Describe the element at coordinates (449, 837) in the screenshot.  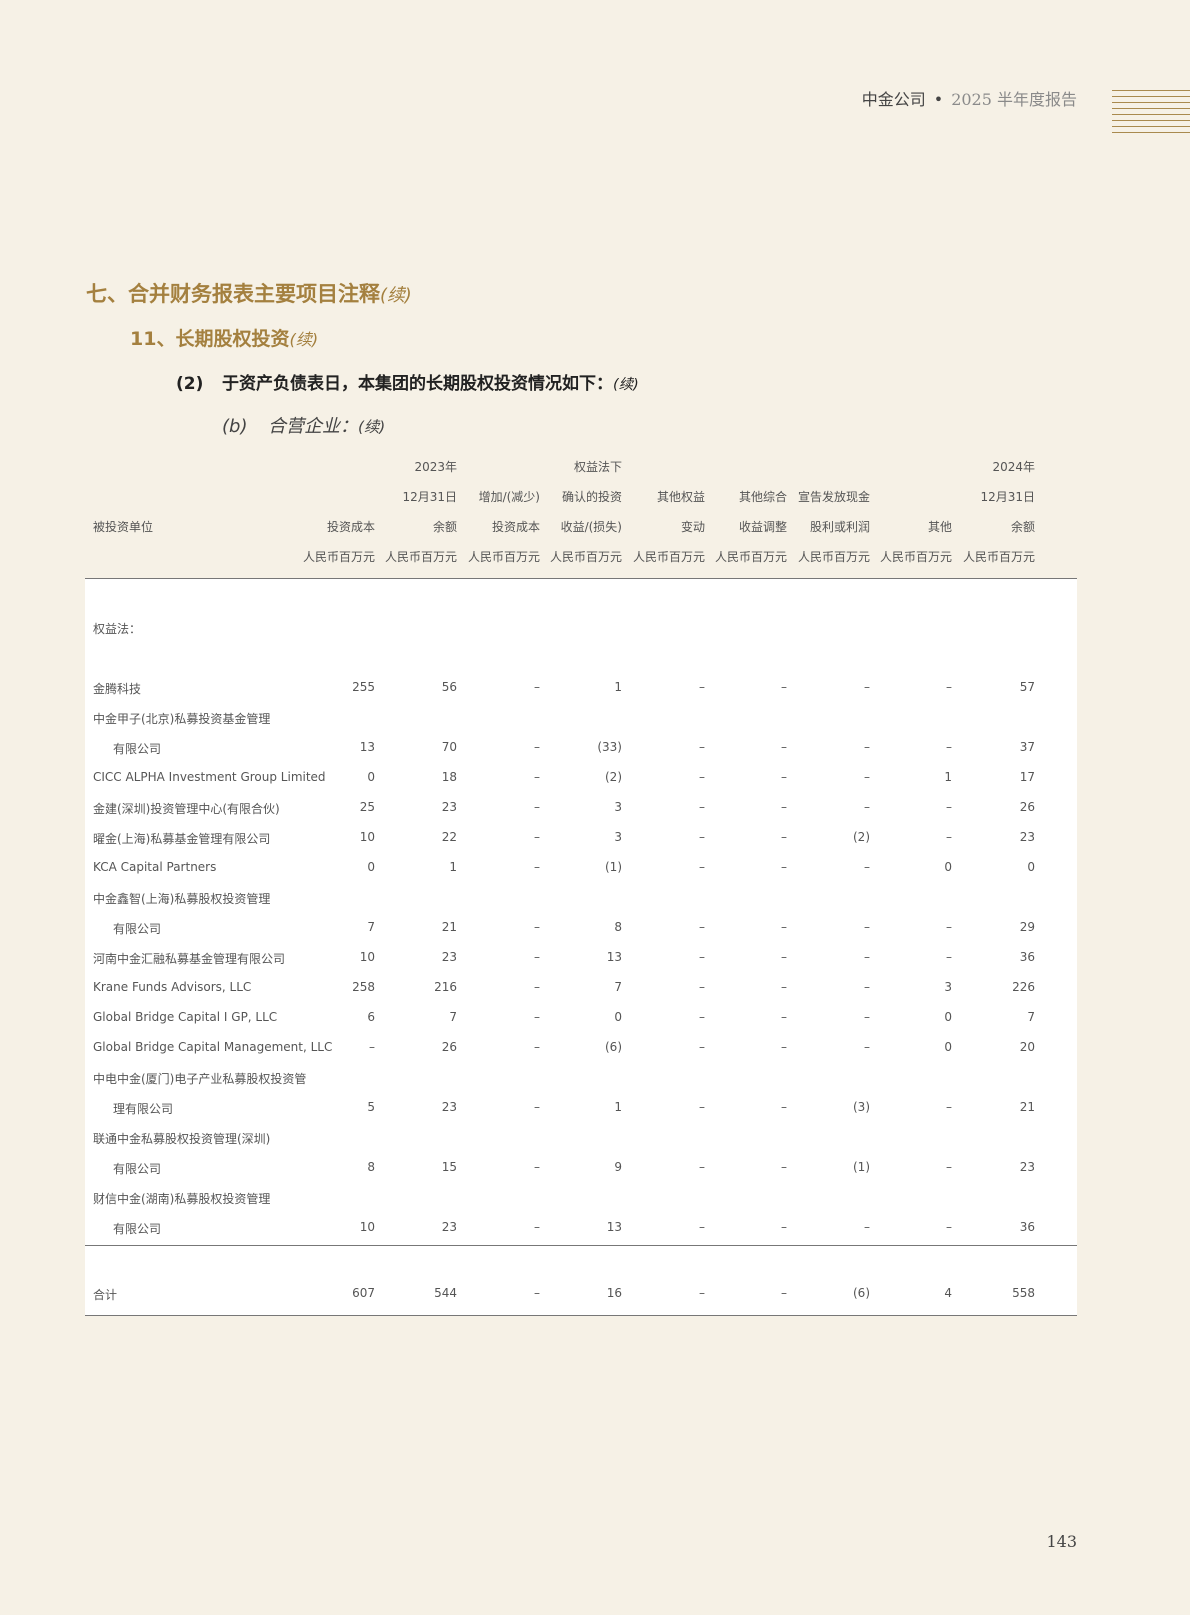
I see `value-cell: 22` at that location.